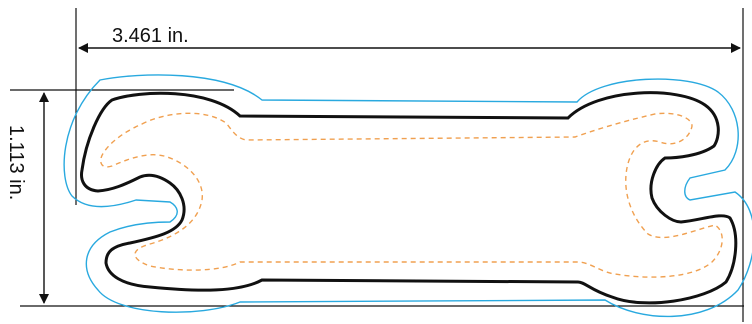 Image resolution: width=752 pixels, height=324 pixels. What do you see at coordinates (150, 36) in the screenshot?
I see `width-dimension-label: 3.461 in.` at bounding box center [150, 36].